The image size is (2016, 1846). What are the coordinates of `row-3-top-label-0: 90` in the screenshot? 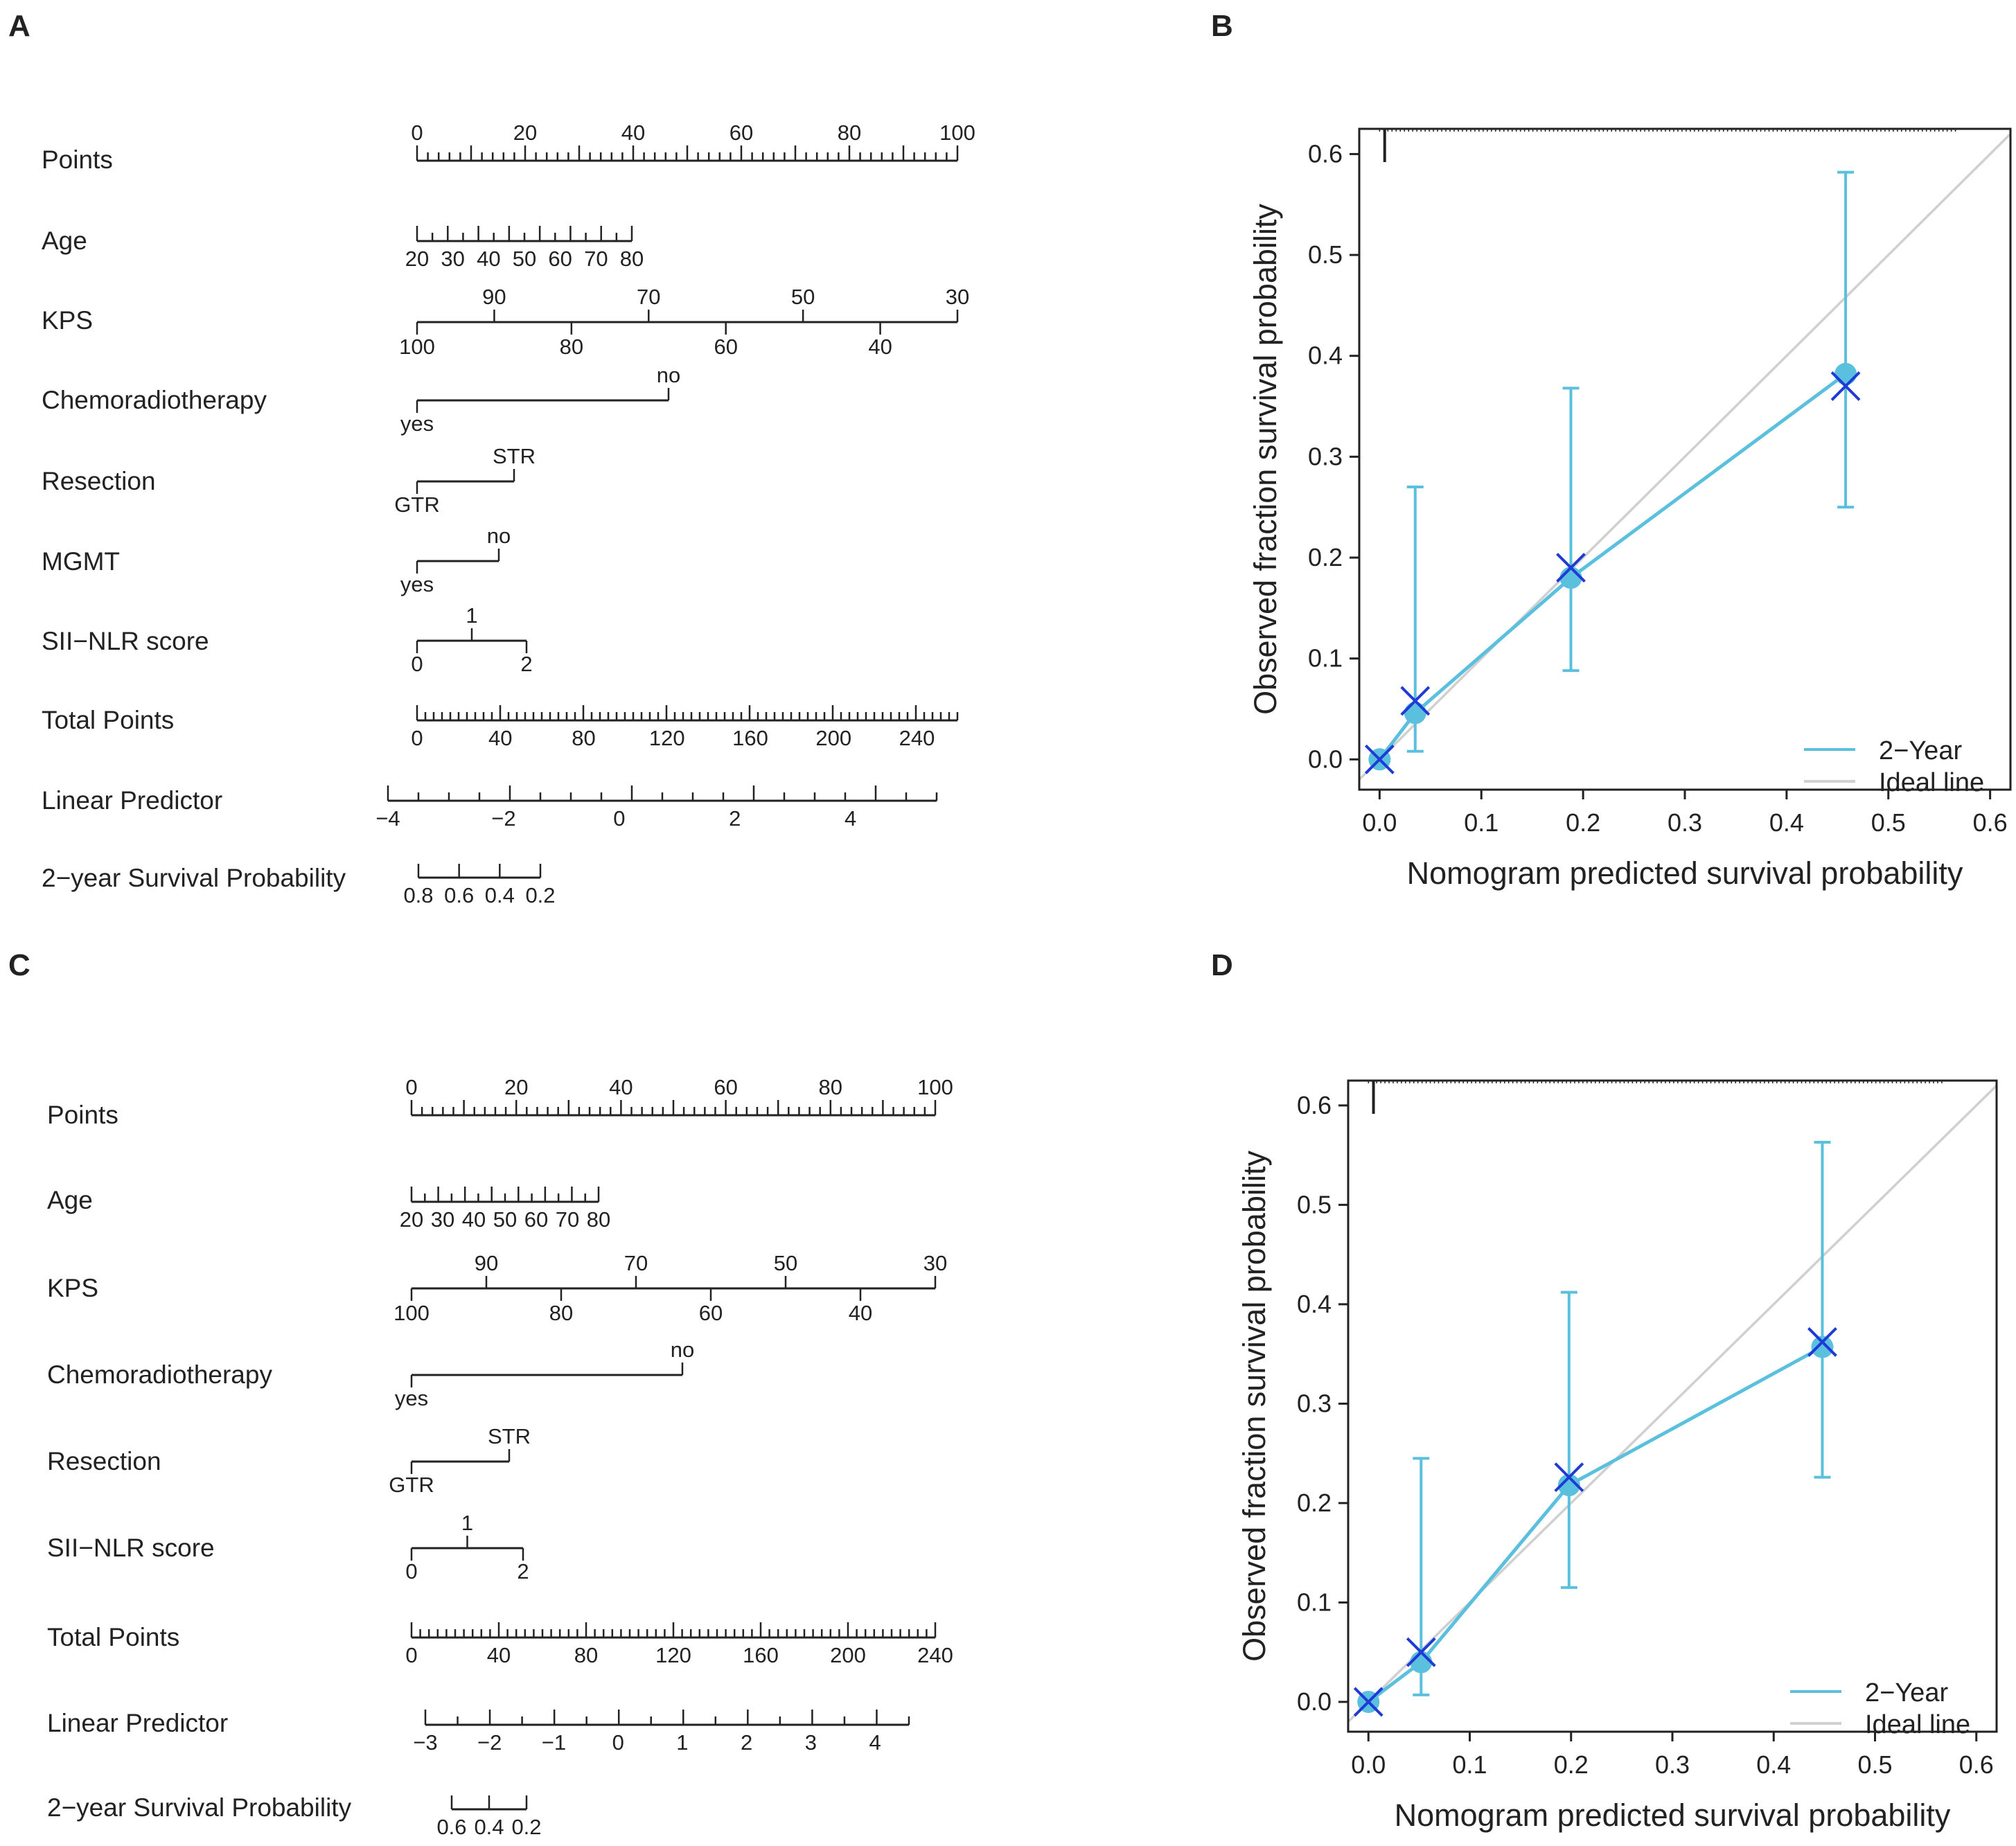 It's located at (486, 1263).